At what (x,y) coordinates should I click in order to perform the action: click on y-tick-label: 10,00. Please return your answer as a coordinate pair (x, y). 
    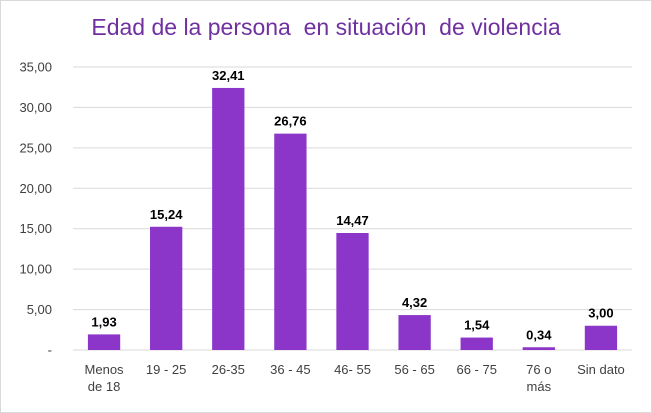
    Looking at the image, I should click on (35, 269).